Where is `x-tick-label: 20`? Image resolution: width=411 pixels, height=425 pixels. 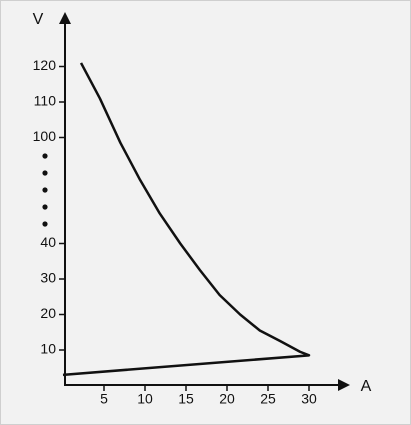
x-tick-label: 20 is located at coordinates (227, 399).